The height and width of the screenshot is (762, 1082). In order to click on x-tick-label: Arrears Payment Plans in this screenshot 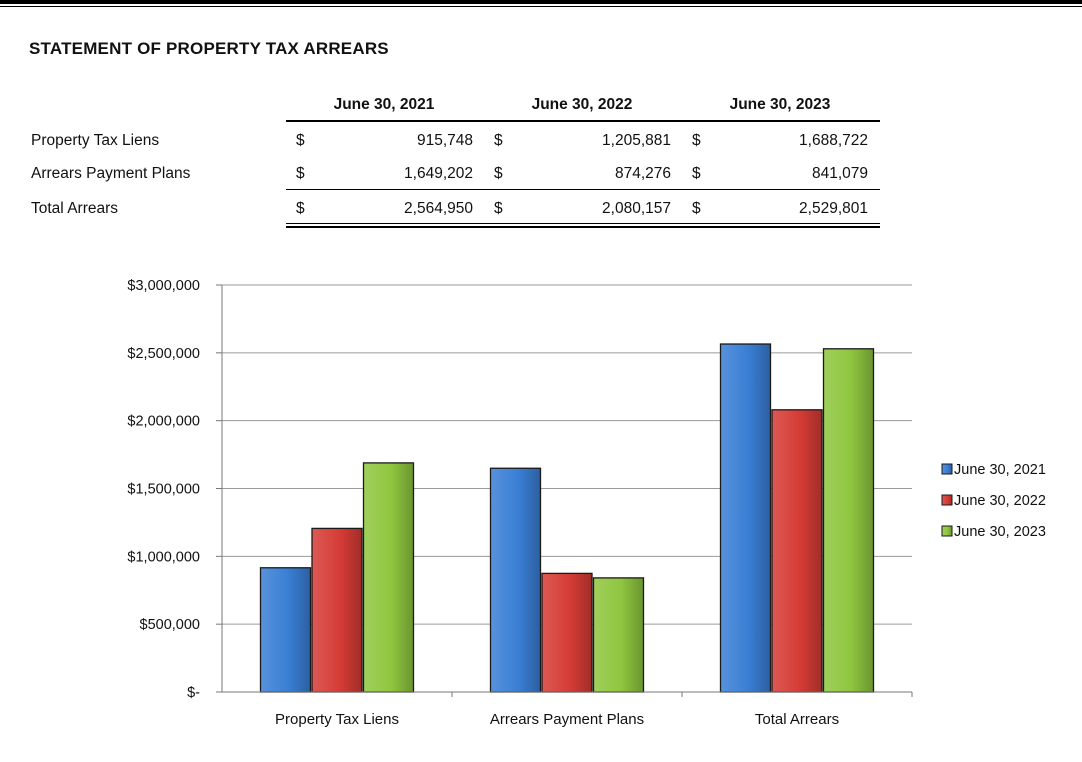, I will do `click(567, 719)`.